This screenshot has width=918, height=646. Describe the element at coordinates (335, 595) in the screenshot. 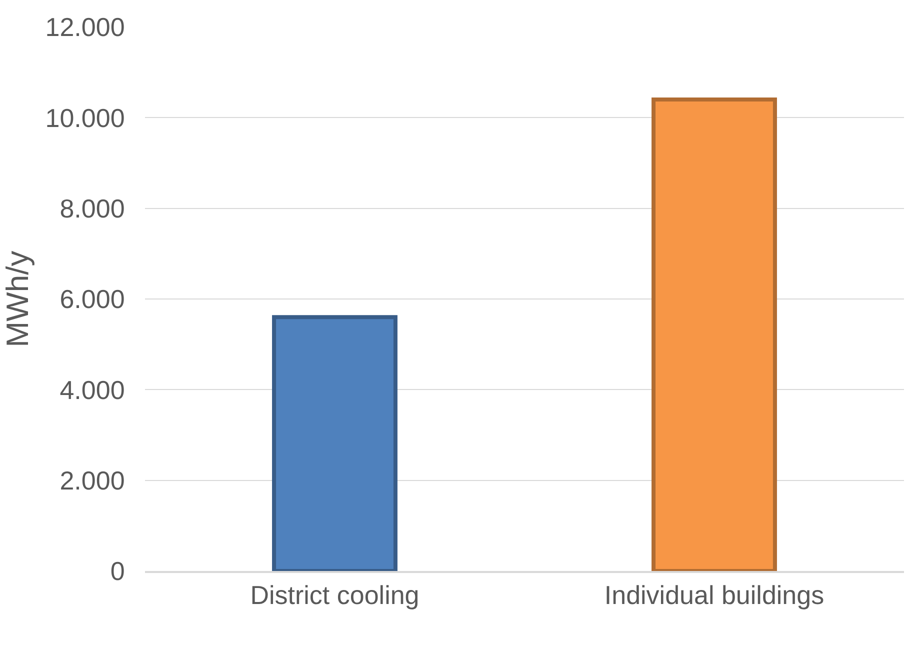

I see `x-tick-label: District cooling` at that location.